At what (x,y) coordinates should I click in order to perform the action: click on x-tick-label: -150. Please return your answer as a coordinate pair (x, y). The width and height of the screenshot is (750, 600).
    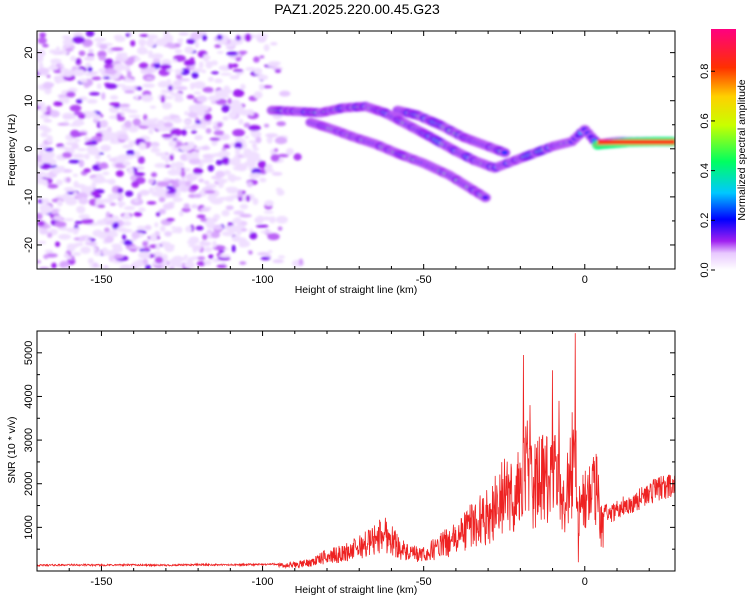
    Looking at the image, I should click on (101, 582).